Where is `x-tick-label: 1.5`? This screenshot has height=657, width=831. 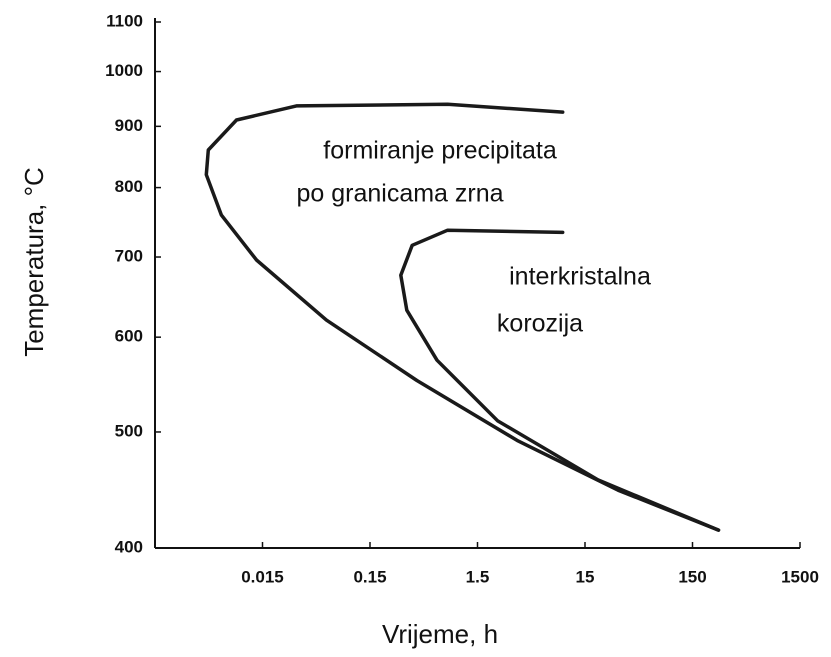
x-tick-label: 1.5 is located at coordinates (478, 576).